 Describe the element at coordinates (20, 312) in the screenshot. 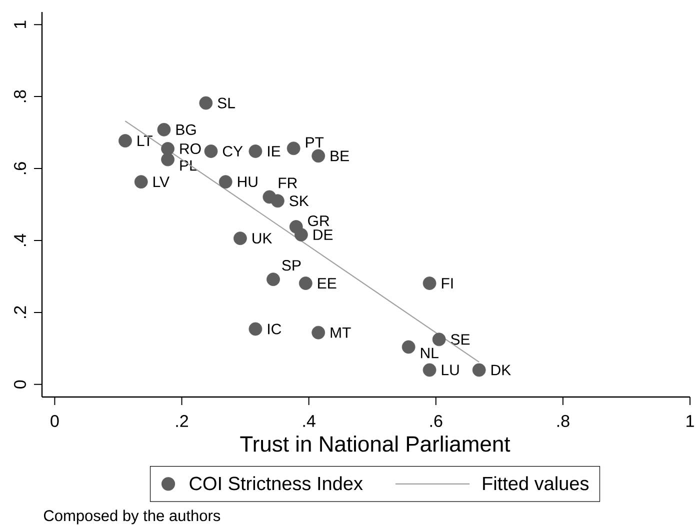

I see `y-tick-label: .2` at that location.